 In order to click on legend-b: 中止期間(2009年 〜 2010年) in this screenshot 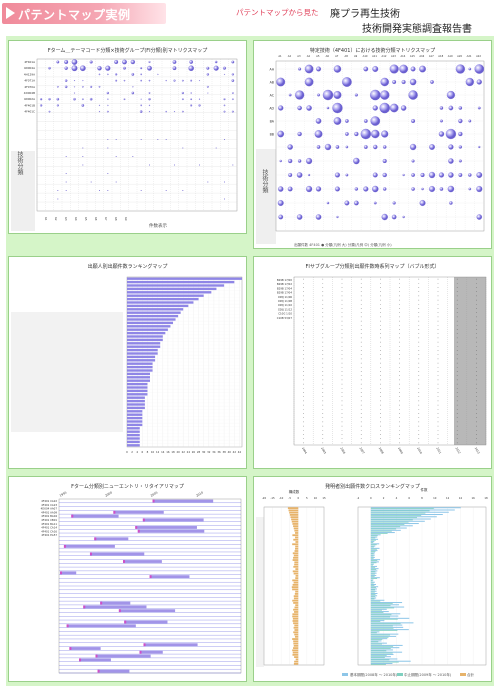, I will do `click(428, 675)`.